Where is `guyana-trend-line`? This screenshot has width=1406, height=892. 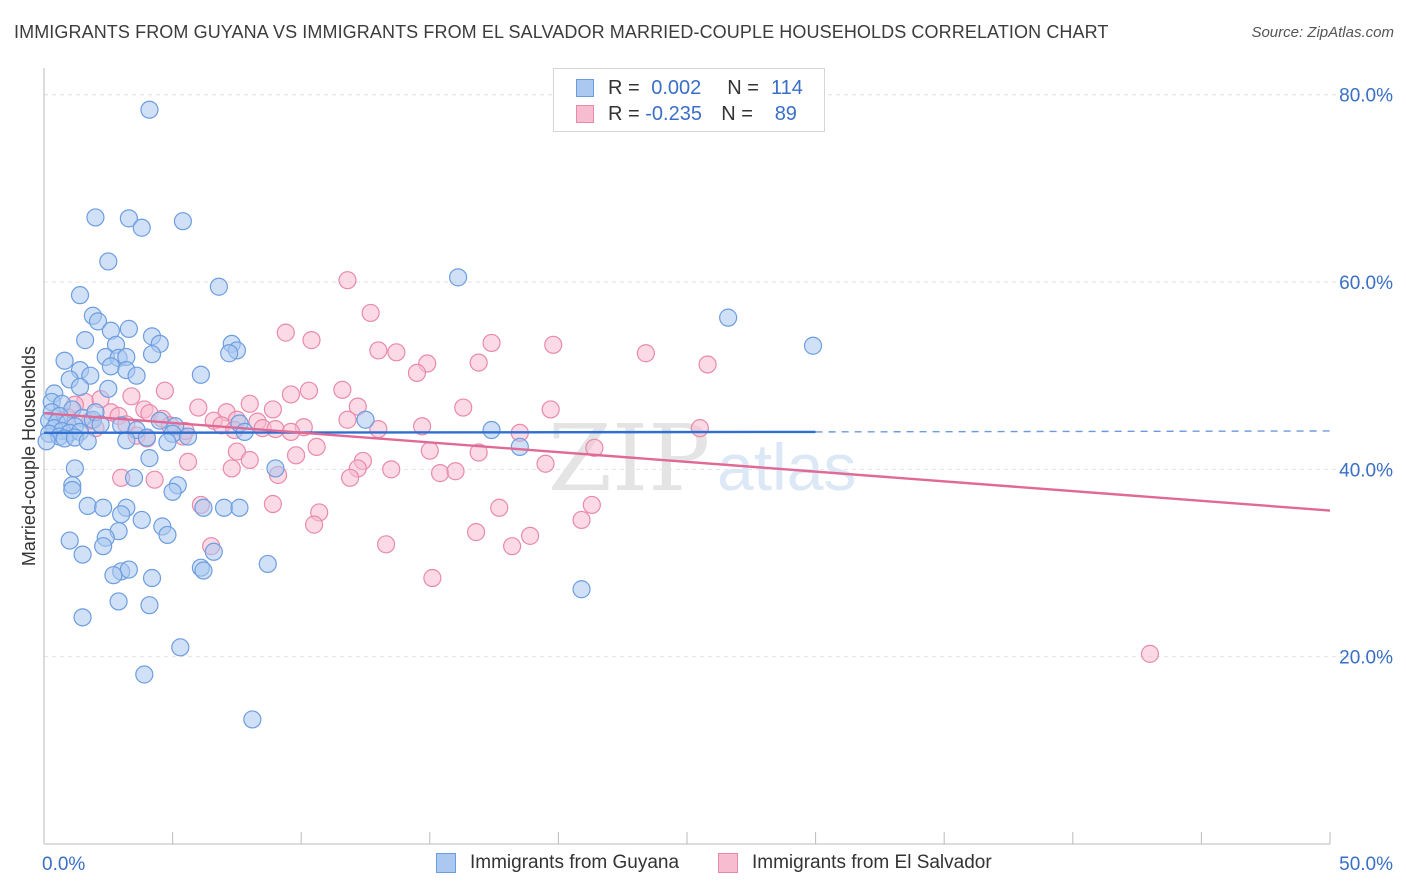 guyana-trend-line is located at coordinates (429, 432).